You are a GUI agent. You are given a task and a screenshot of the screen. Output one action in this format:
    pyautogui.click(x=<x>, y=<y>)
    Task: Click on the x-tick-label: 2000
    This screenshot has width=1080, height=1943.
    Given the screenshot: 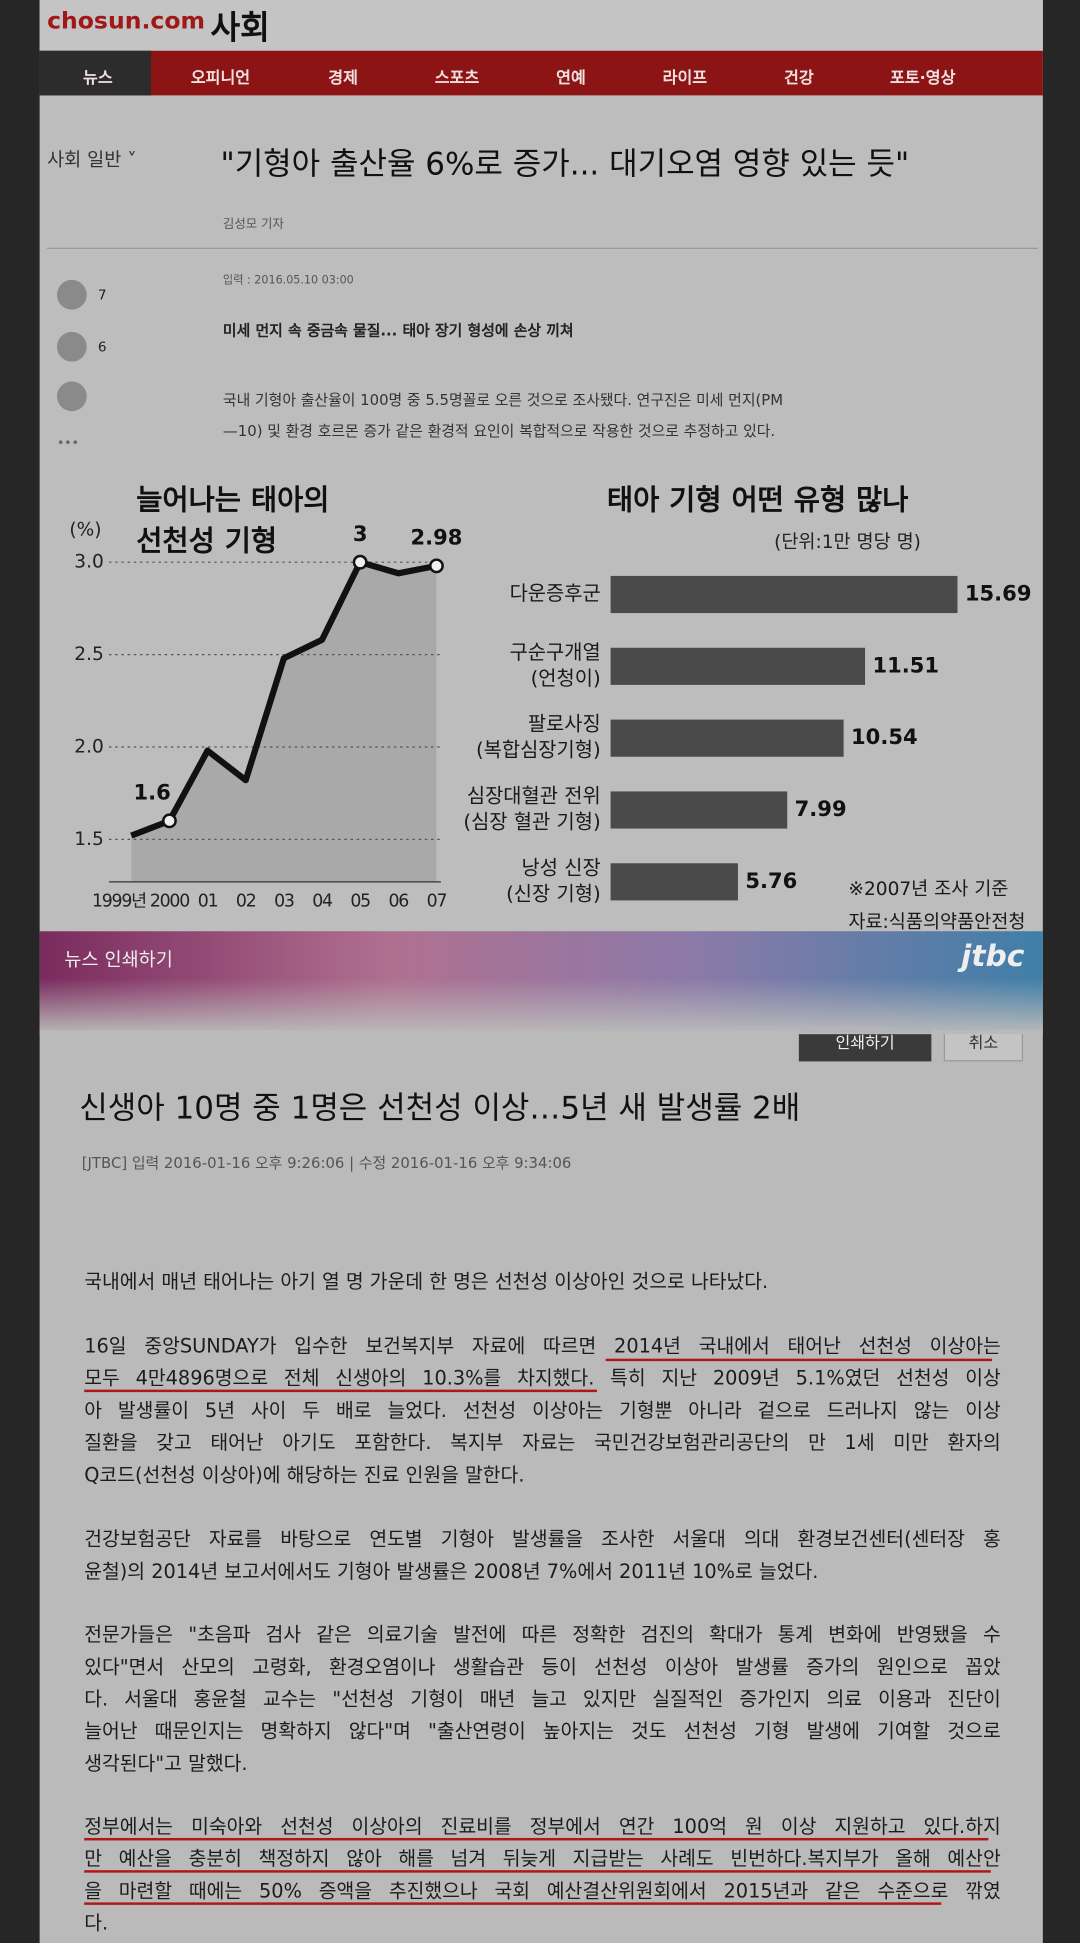 What is the action you would take?
    pyautogui.click(x=169, y=902)
    